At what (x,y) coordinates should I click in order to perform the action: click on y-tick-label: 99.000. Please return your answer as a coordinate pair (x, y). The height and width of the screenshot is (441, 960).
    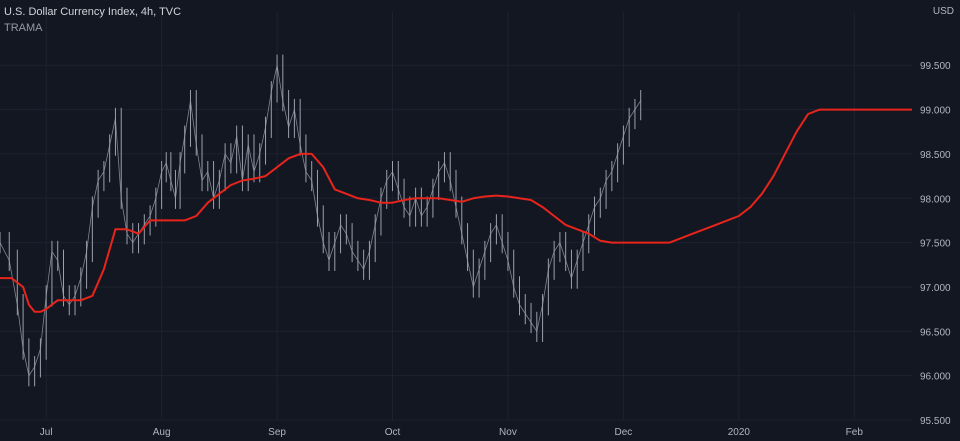
    Looking at the image, I should click on (935, 111).